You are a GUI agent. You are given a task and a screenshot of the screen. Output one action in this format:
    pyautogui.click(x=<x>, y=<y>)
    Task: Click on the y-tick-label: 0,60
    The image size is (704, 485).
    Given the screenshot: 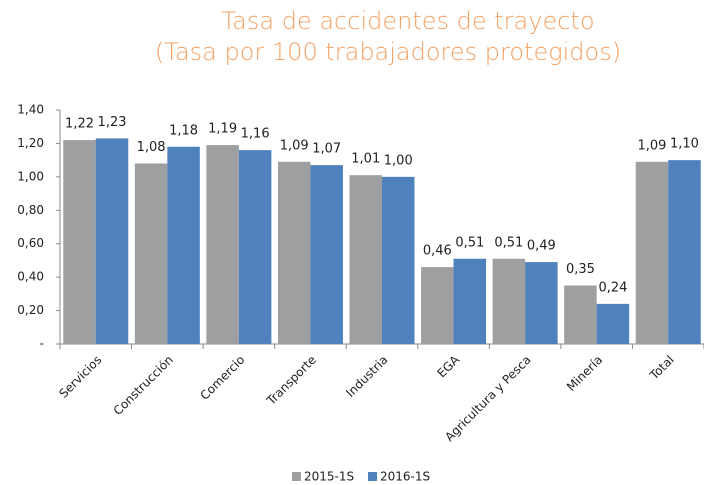 What is the action you would take?
    pyautogui.click(x=30, y=243)
    